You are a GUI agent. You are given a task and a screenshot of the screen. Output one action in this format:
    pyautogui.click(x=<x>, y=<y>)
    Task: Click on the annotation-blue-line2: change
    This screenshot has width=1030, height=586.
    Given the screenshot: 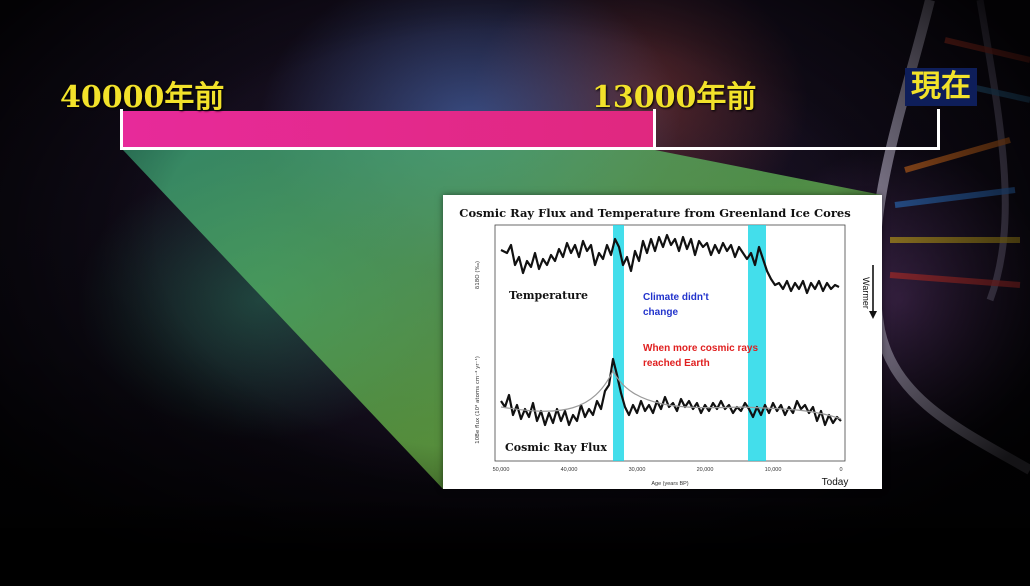 What is the action you would take?
    pyautogui.click(x=660, y=312)
    